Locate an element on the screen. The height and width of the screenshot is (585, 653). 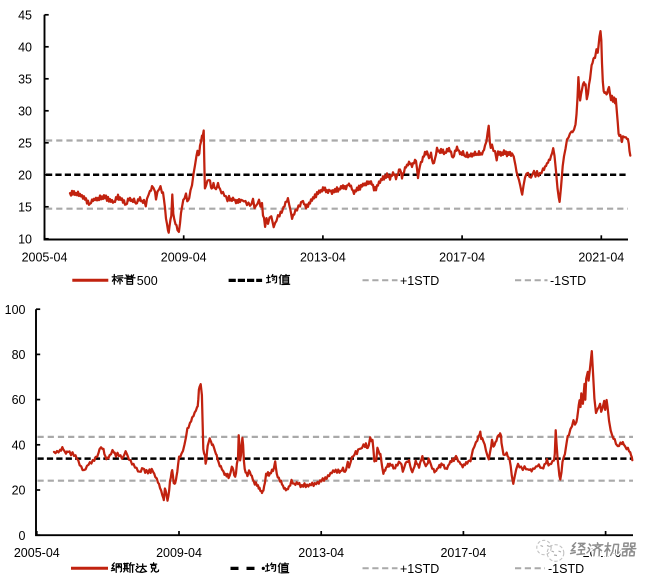
svg-text: 35 is located at coordinates (25, 79).